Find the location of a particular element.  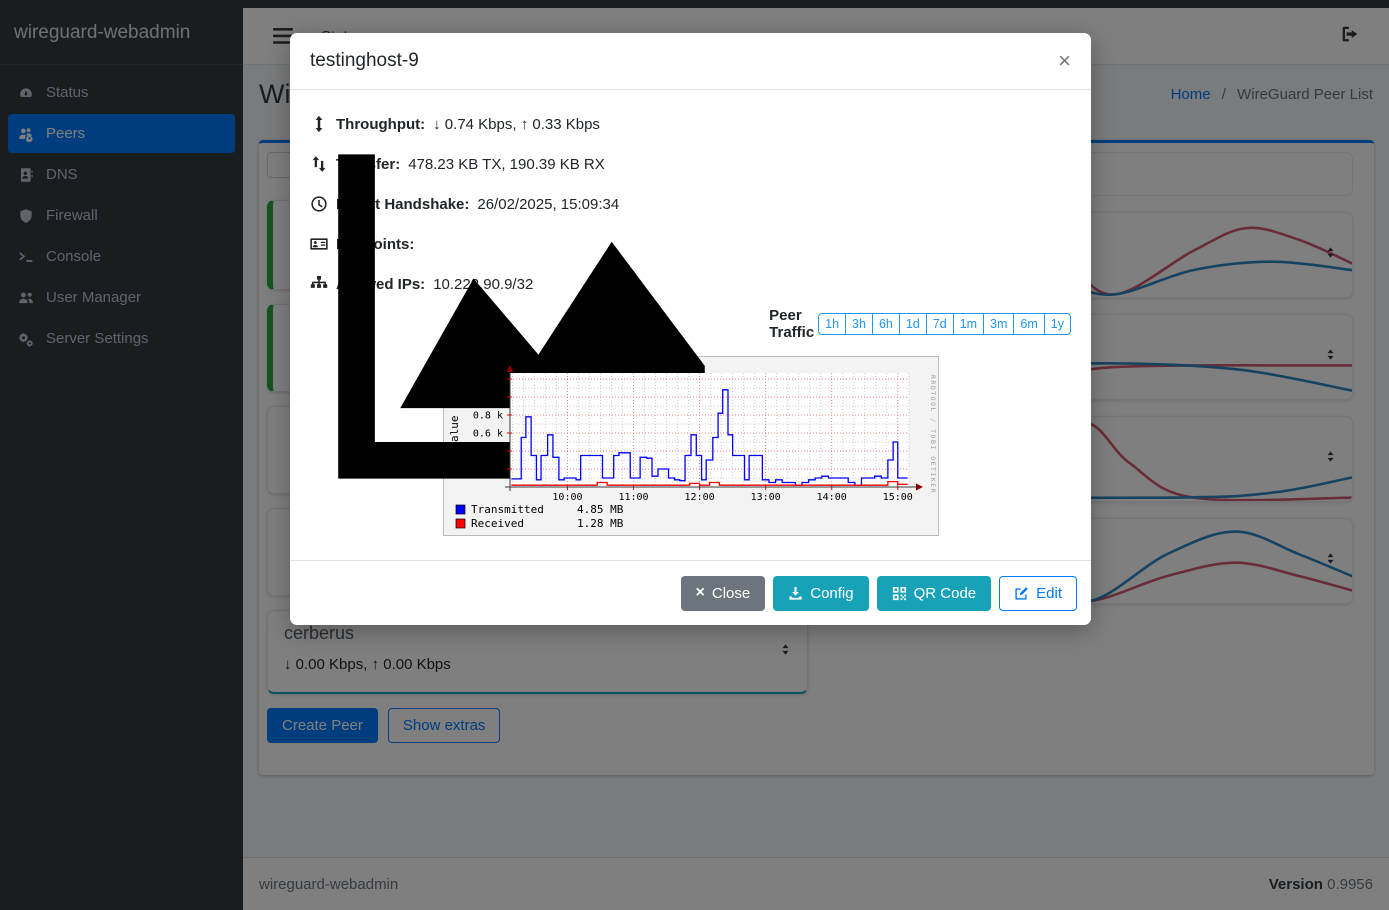

svg-text: 15:00 is located at coordinates (898, 497).